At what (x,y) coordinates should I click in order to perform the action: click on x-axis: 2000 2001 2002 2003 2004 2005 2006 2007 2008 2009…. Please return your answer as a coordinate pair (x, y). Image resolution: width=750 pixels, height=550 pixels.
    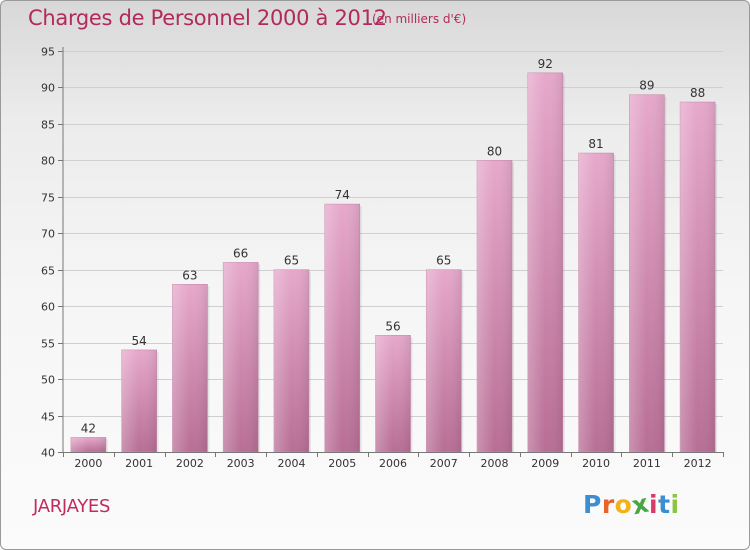
    Looking at the image, I should click on (393, 461).